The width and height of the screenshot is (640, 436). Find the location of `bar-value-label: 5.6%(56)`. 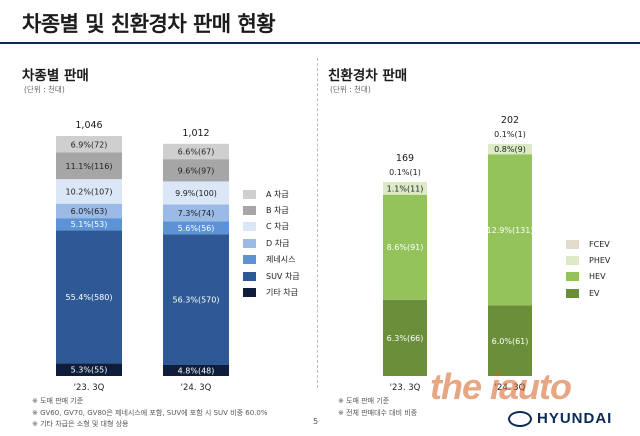

bar-value-label: 5.6%(56) is located at coordinates (196, 228).